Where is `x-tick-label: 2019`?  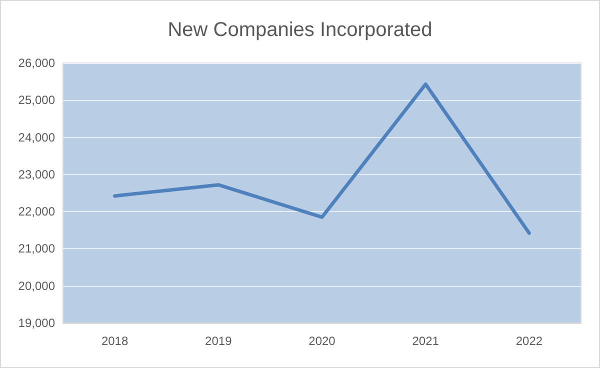
x-tick-label: 2019 is located at coordinates (218, 341).